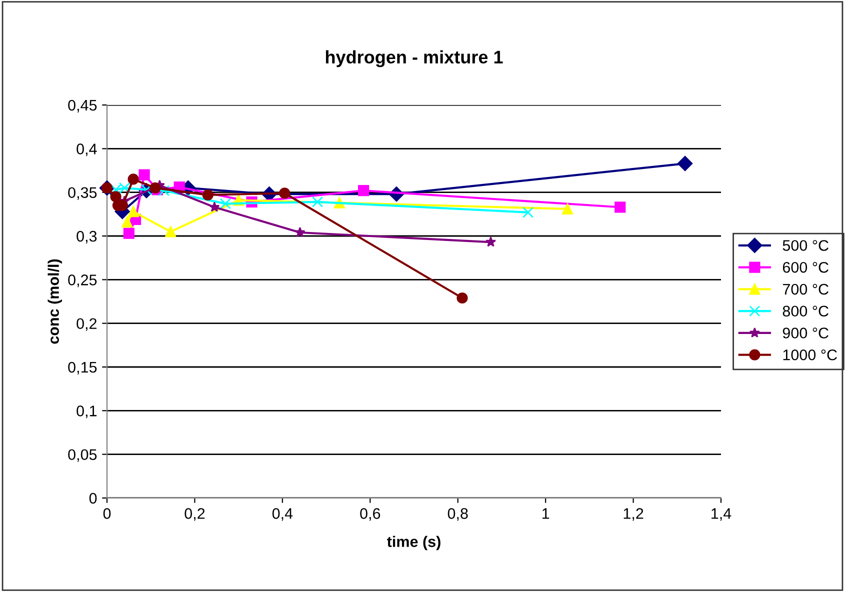  I want to click on y-tick-label: 0,2, so click(86, 324).